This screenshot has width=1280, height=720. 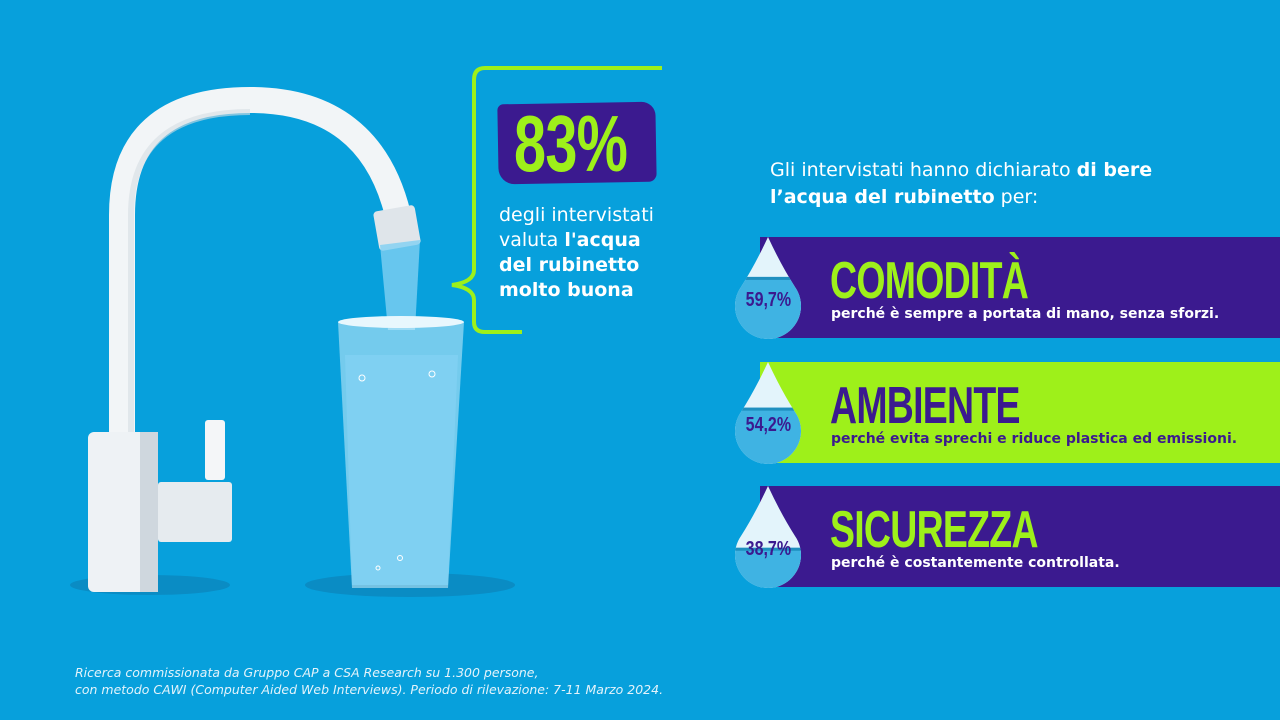 What do you see at coordinates (925, 406) in the screenshot?
I see `reason-title: AMBIENTE` at bounding box center [925, 406].